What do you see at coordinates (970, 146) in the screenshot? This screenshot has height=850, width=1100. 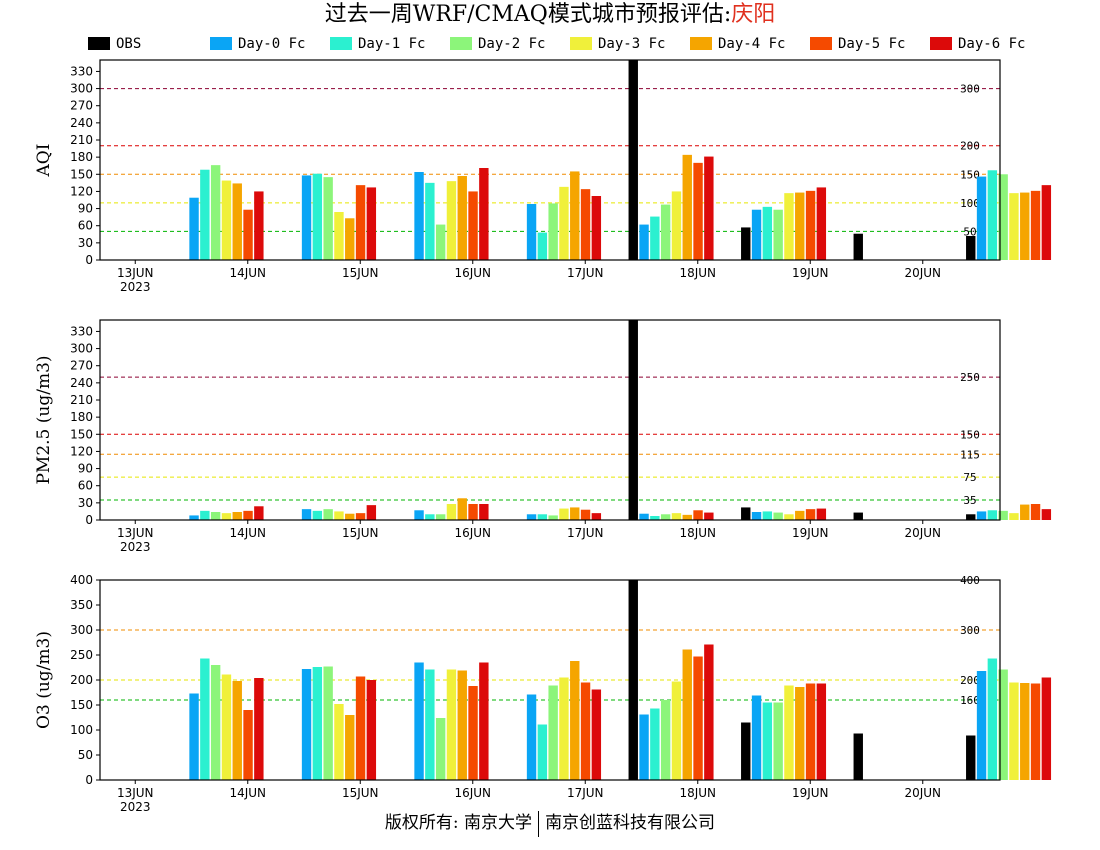 I see `threshold-label: 200` at bounding box center [970, 146].